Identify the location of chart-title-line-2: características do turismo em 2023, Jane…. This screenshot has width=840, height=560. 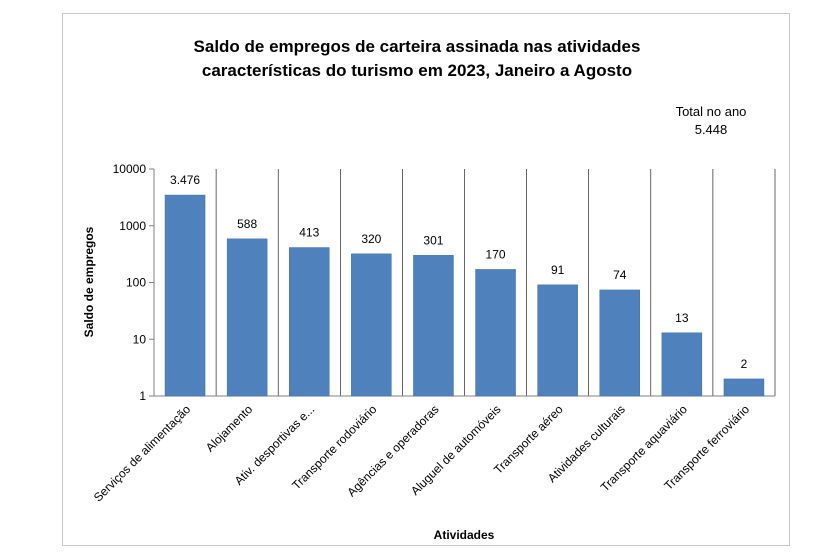
(417, 70).